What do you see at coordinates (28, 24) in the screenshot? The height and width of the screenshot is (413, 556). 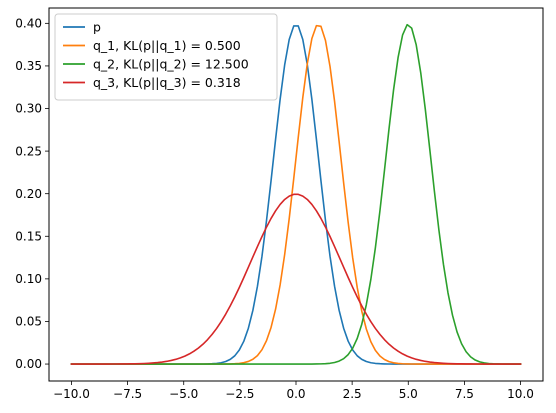 I see `y-tick-label: 0.40` at bounding box center [28, 24].